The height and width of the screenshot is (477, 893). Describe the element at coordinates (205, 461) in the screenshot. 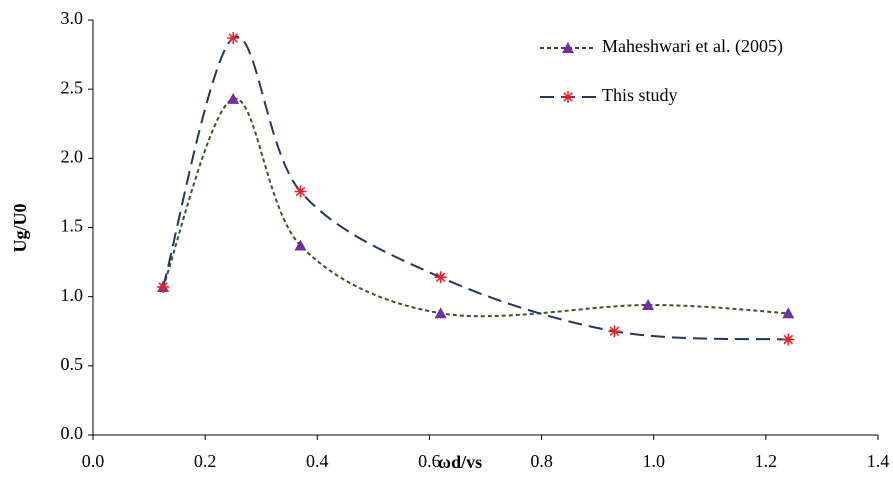

I see `x-tick-label: 0.2` at that location.